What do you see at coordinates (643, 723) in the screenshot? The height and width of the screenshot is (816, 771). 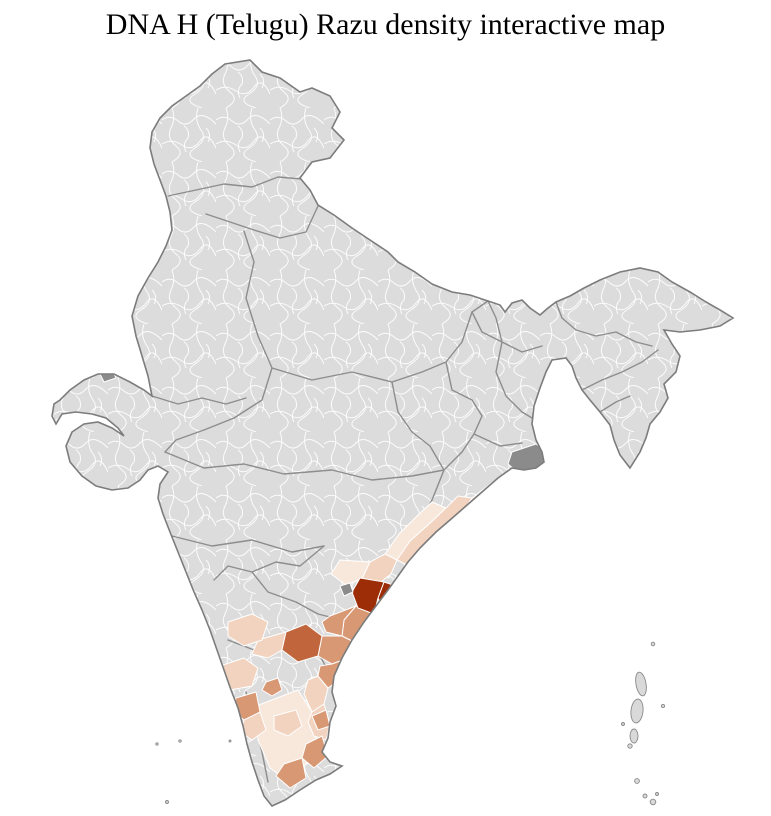 I see `andaman-nicobar-islands` at bounding box center [643, 723].